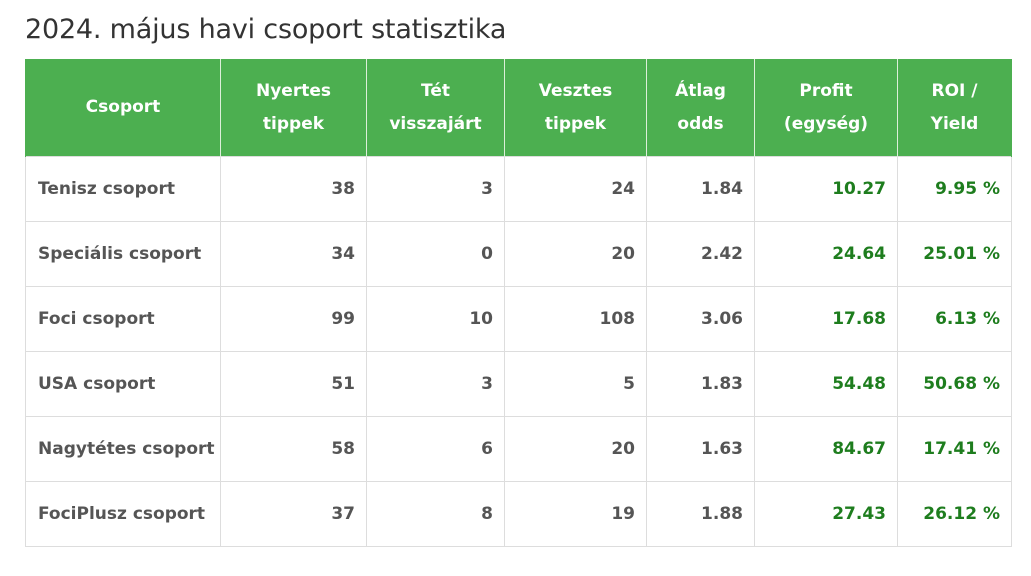 The image size is (1031, 576). I want to click on header-roi-yield-line1: ROI /, so click(954, 90).